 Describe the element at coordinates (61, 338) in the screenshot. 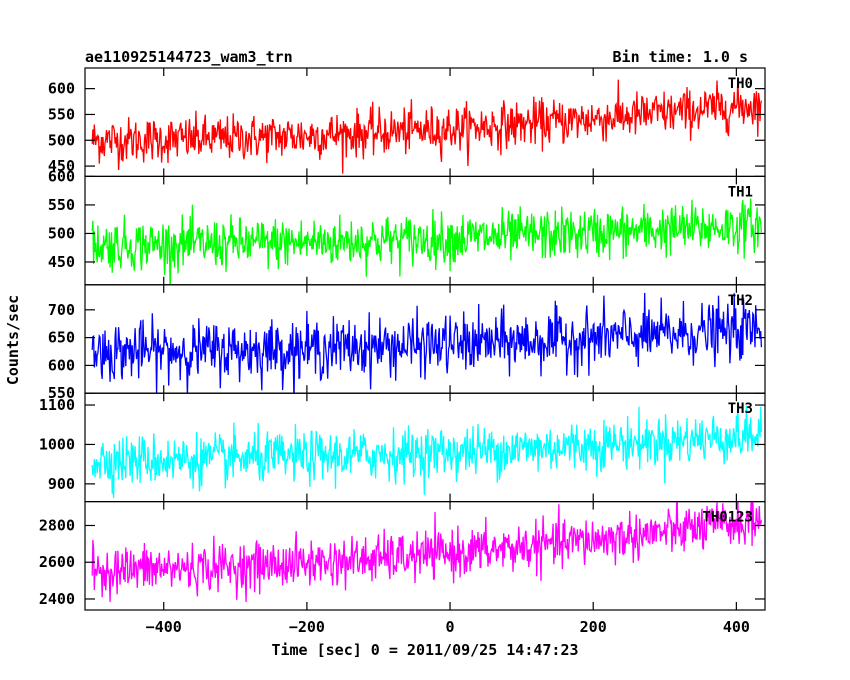

I see `y-tick-label: 650` at that location.